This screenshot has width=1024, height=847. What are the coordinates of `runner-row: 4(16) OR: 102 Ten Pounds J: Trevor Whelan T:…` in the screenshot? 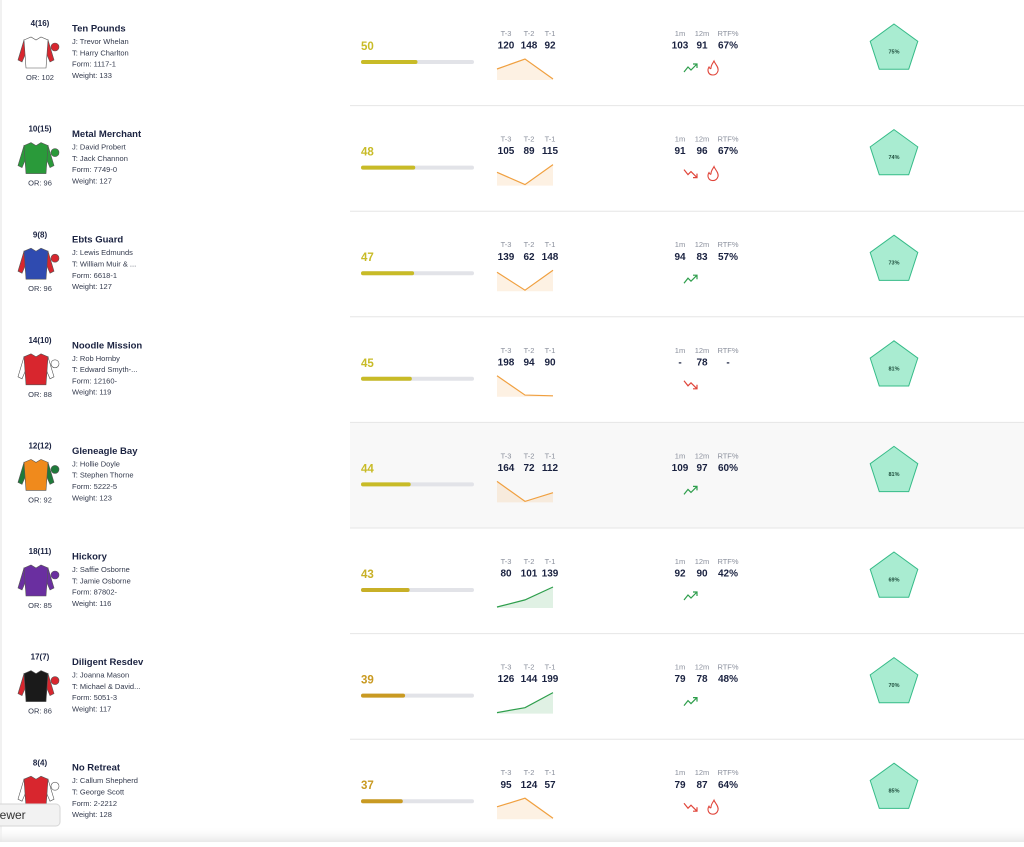 It's located at (468, 50).